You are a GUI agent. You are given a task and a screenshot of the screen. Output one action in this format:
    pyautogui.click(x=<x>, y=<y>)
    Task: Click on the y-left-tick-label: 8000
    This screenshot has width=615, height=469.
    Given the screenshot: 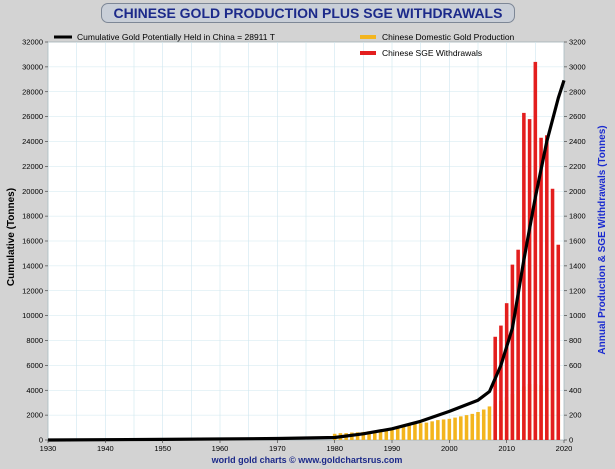 What is the action you would take?
    pyautogui.click(x=34, y=340)
    